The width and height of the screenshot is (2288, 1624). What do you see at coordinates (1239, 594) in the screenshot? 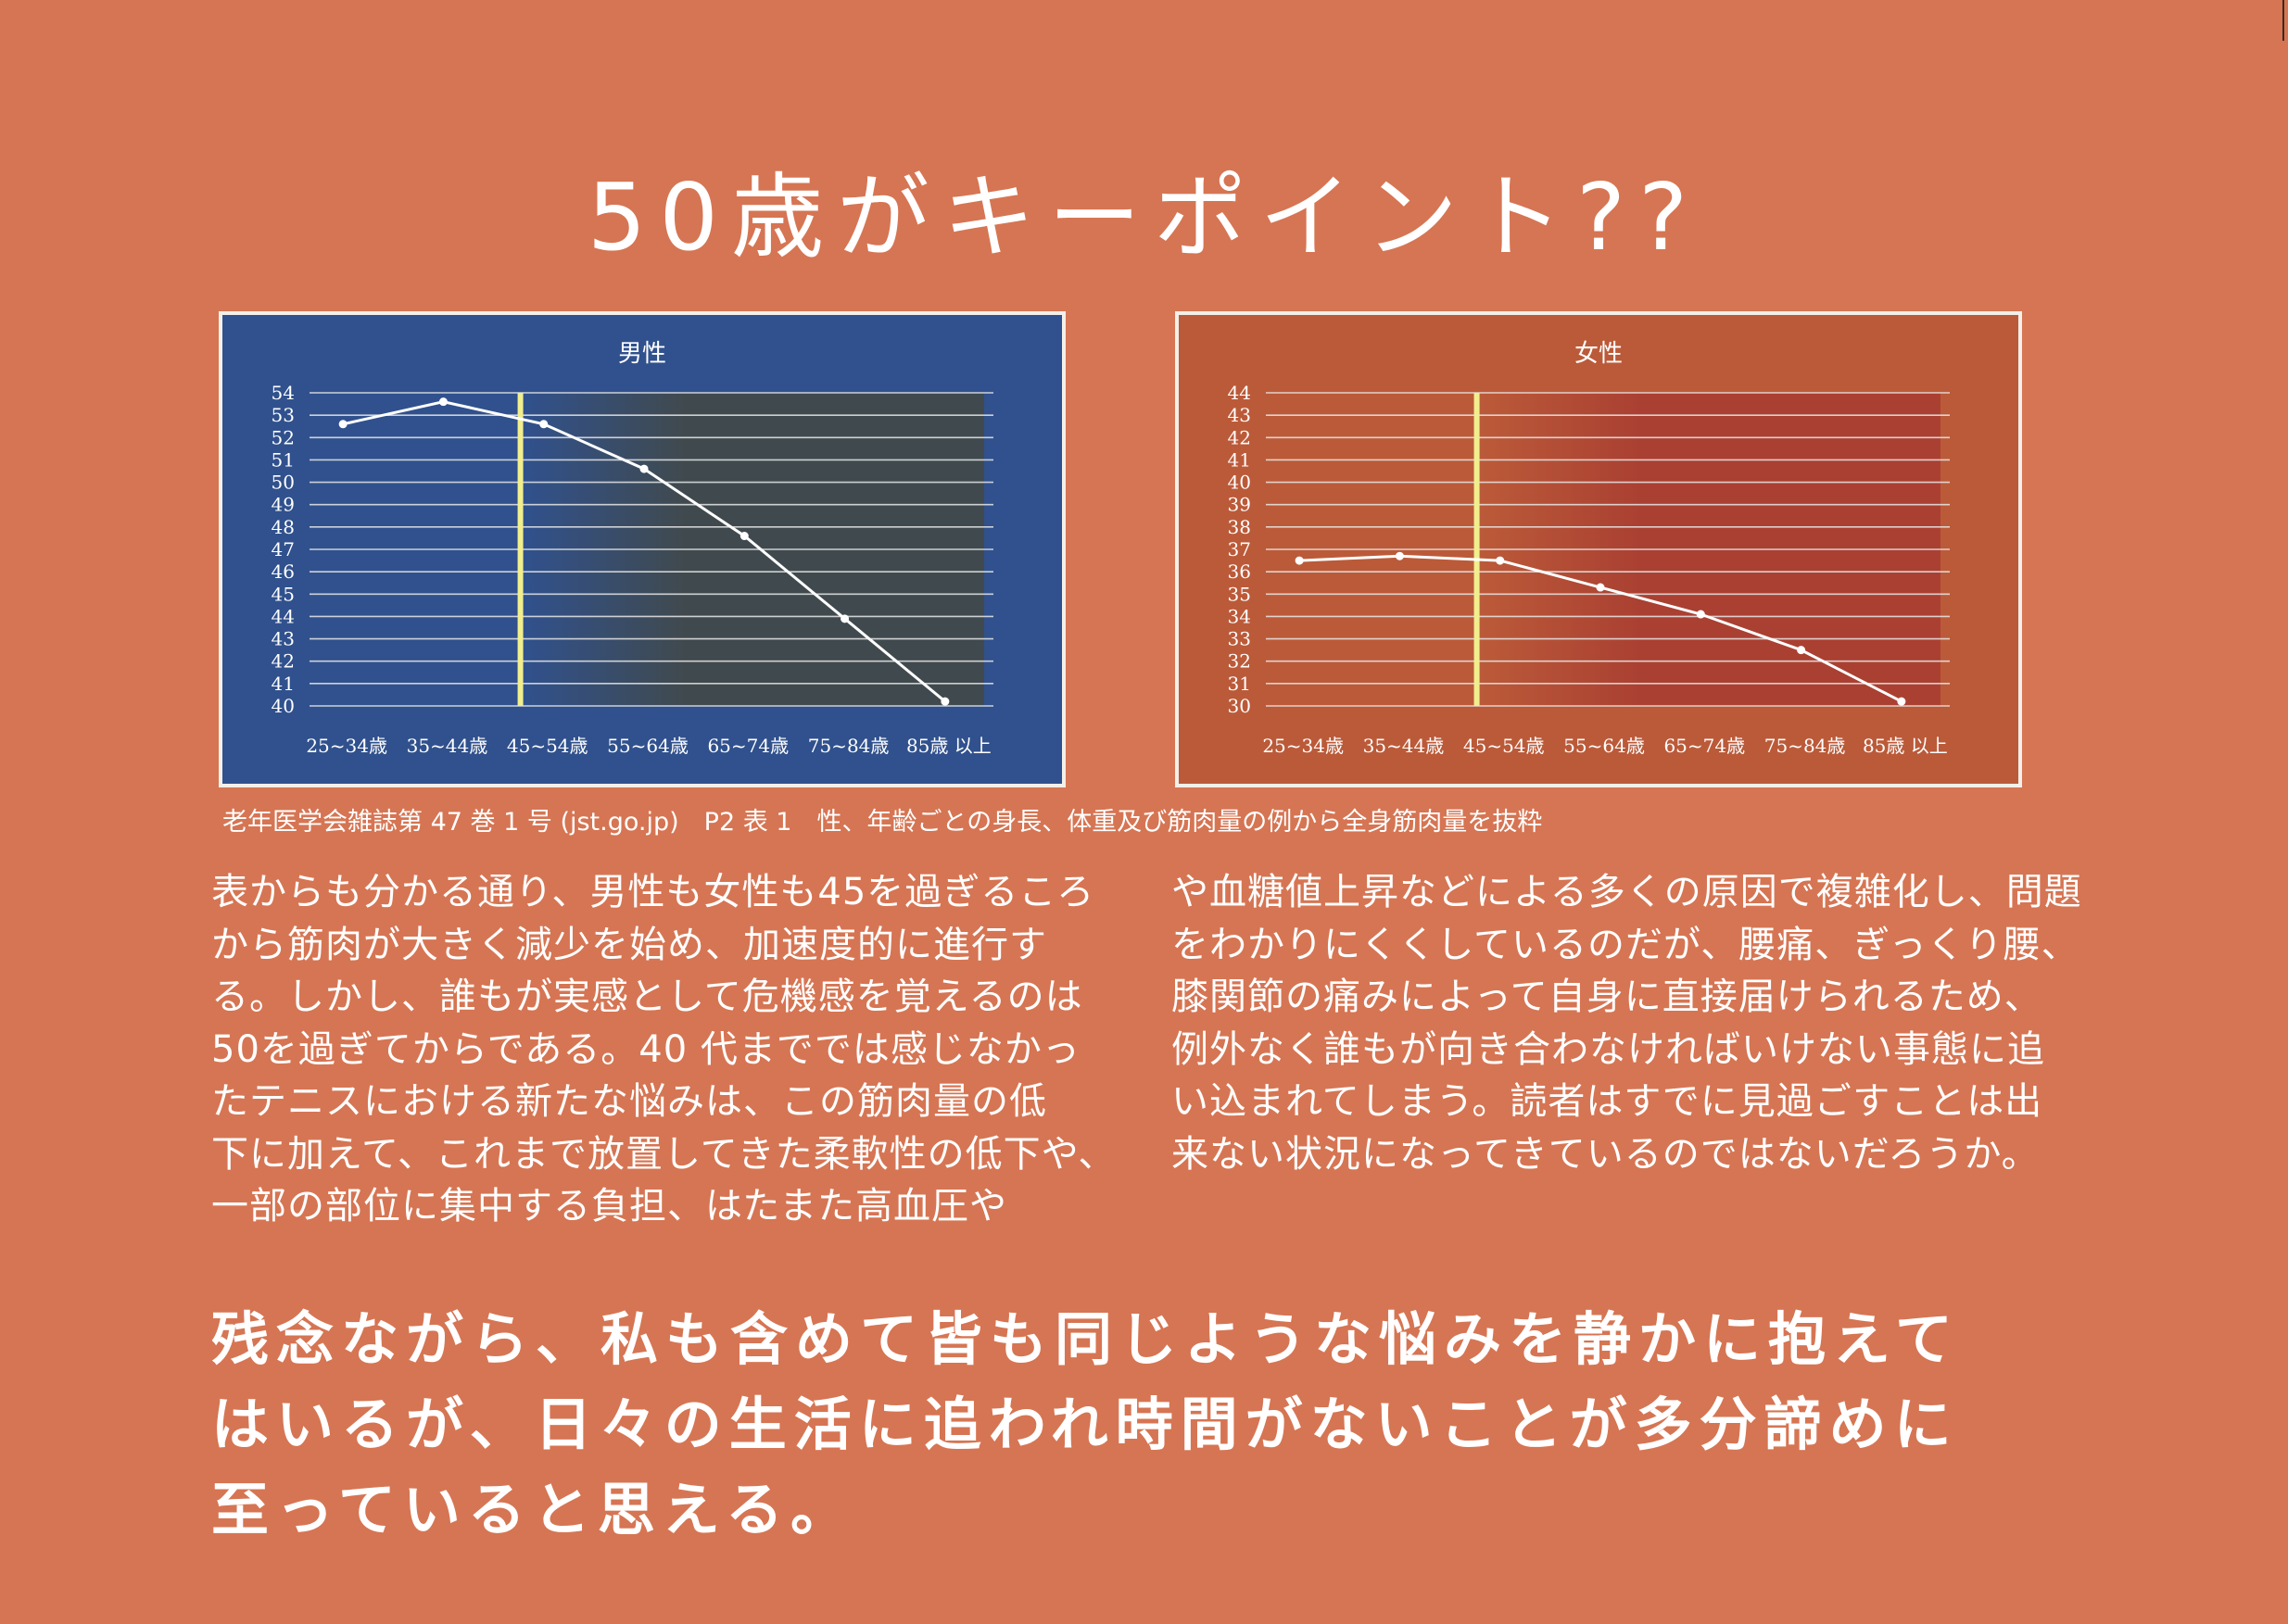
I see `y-tick-label: 35` at bounding box center [1239, 594].